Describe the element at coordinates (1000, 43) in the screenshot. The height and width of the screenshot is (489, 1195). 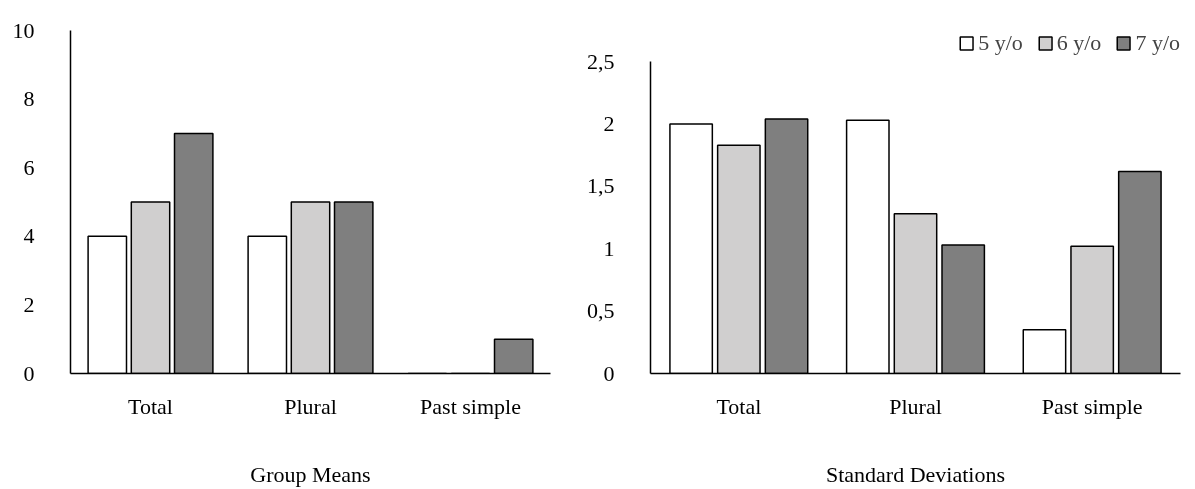
I see `legend-label: 5 y/o` at that location.